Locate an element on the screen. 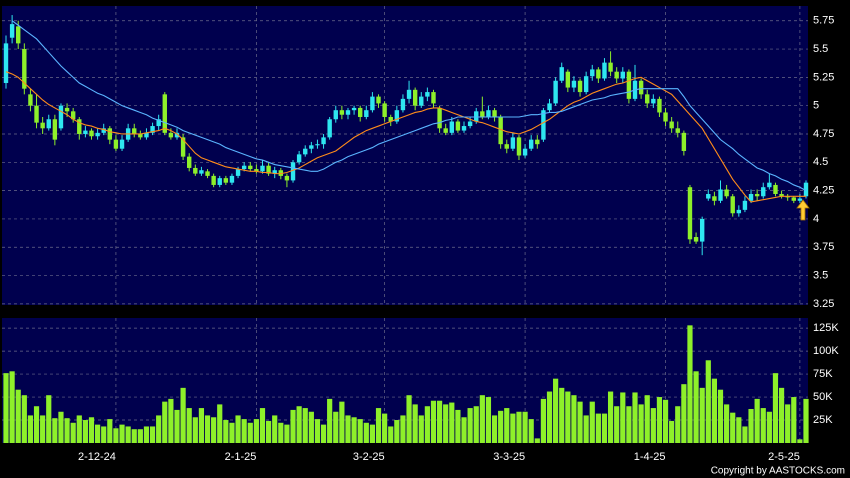 This screenshot has width=850, height=478. y-tick-label: 25K is located at coordinates (823, 420).